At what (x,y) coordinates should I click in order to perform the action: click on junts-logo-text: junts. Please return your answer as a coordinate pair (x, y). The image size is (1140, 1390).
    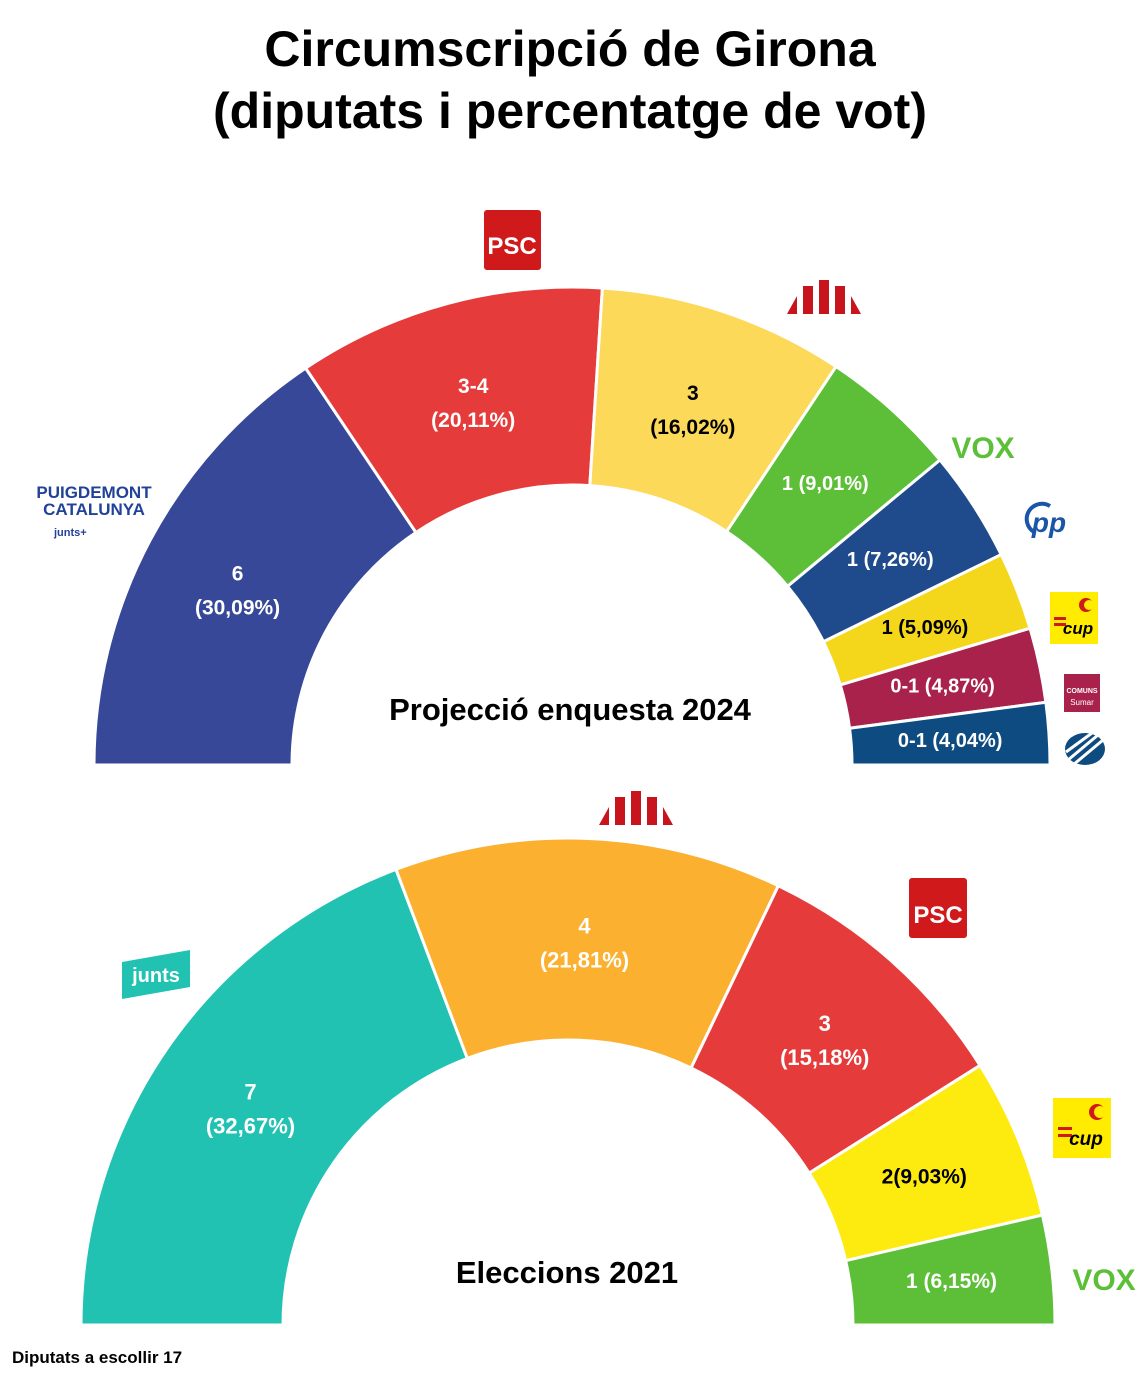
    Looking at the image, I should click on (155, 976).